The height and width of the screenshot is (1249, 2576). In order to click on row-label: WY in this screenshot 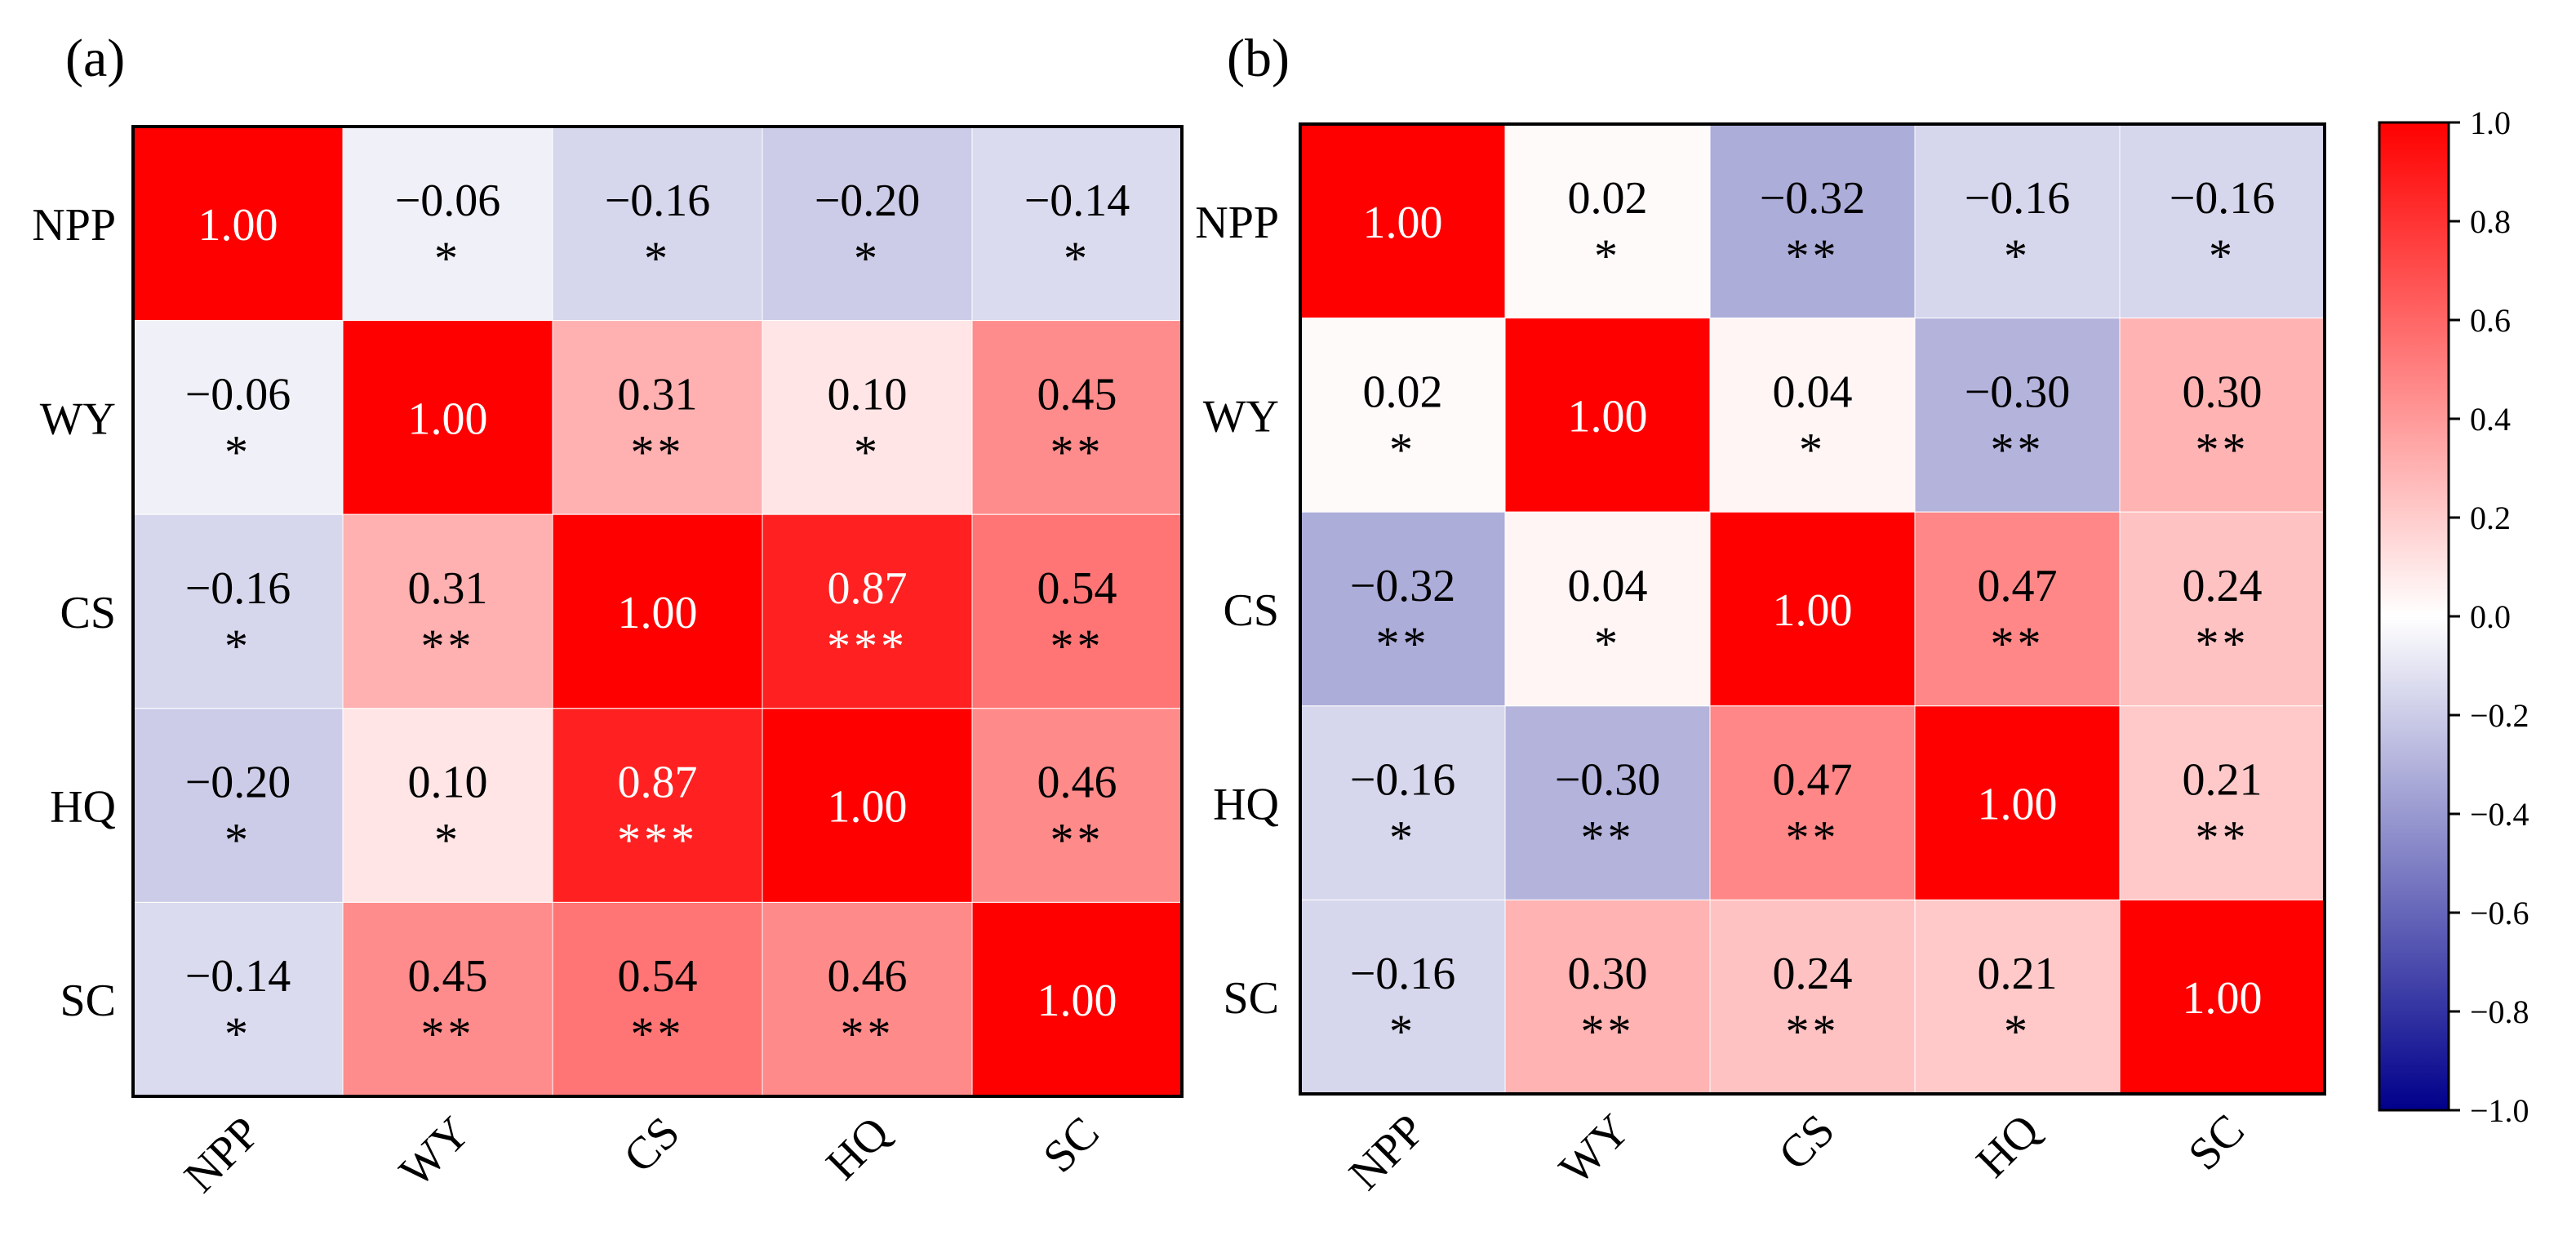, I will do `click(1241, 416)`.